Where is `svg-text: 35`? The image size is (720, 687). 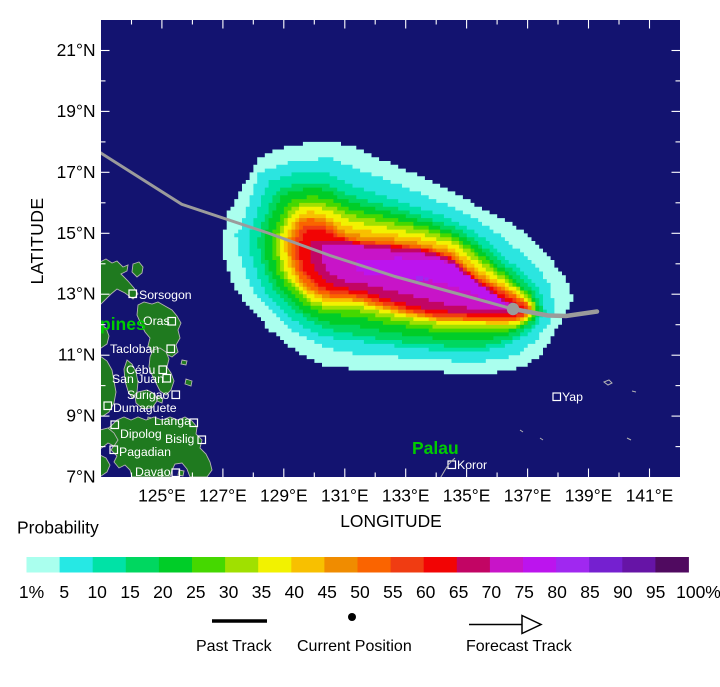 svg-text: 35 is located at coordinates (261, 592).